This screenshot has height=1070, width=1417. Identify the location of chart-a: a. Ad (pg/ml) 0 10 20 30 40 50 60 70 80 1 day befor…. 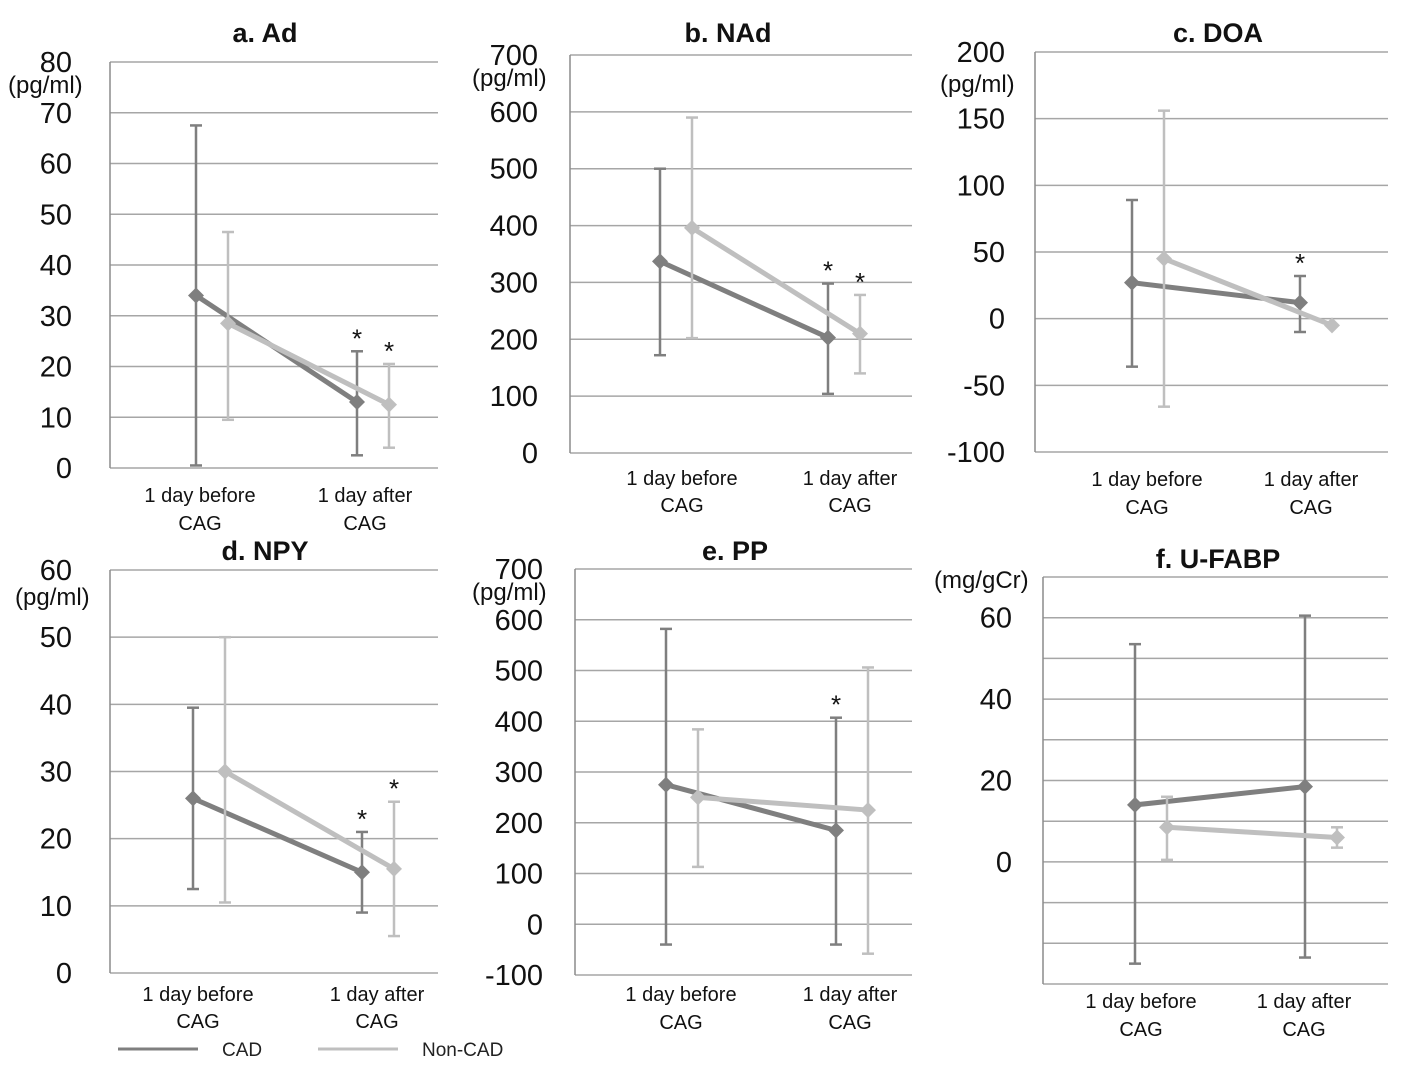
(223, 276).